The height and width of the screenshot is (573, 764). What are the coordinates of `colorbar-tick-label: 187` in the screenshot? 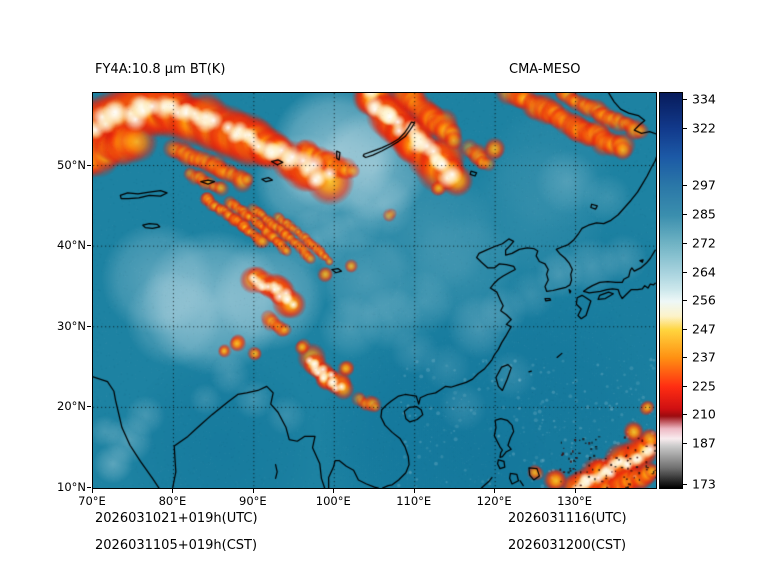 It's located at (704, 443).